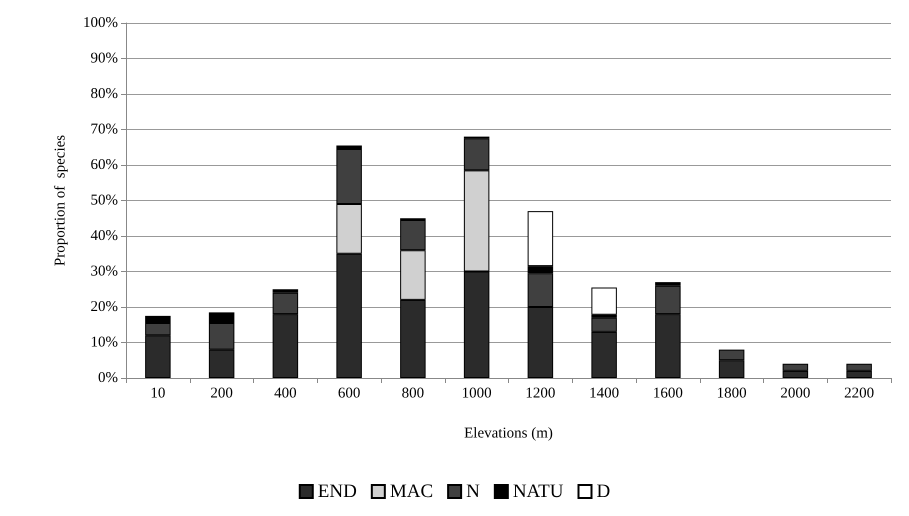 Image resolution: width=909 pixels, height=516 pixels. Describe the element at coordinates (104, 236) in the screenshot. I see `y-tick-label: 40%` at that location.